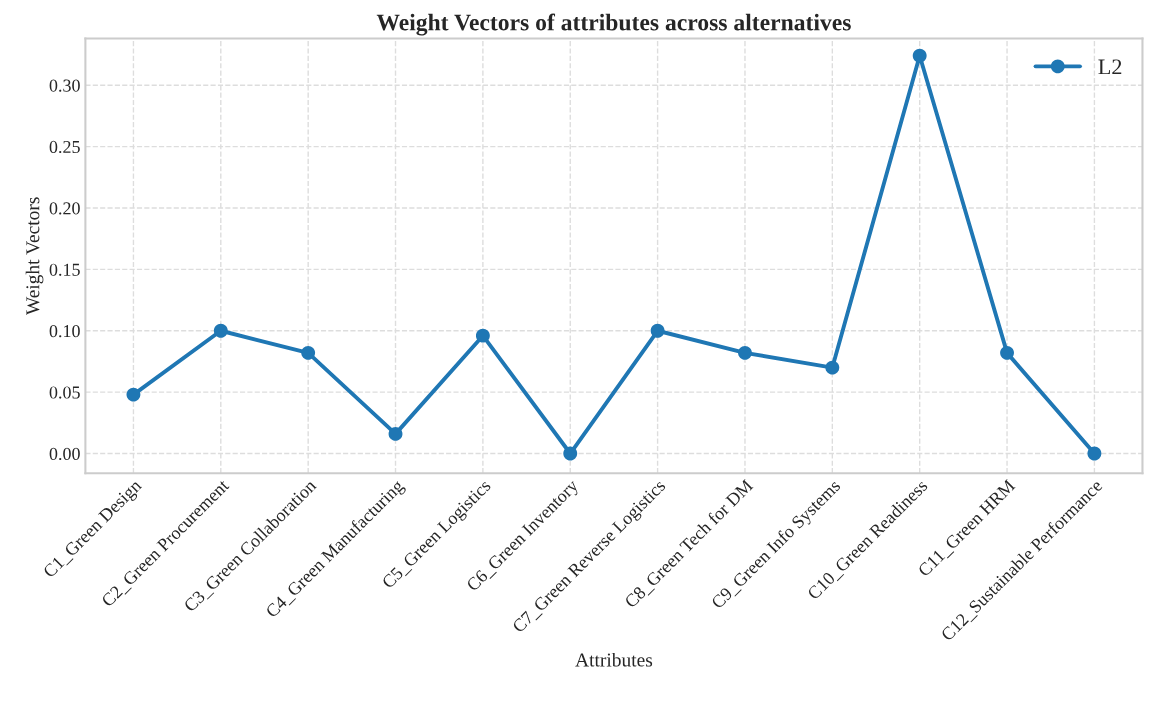 The height and width of the screenshot is (701, 1154). What do you see at coordinates (34, 256) in the screenshot?
I see `y-axis-title: Weight Vectors` at bounding box center [34, 256].